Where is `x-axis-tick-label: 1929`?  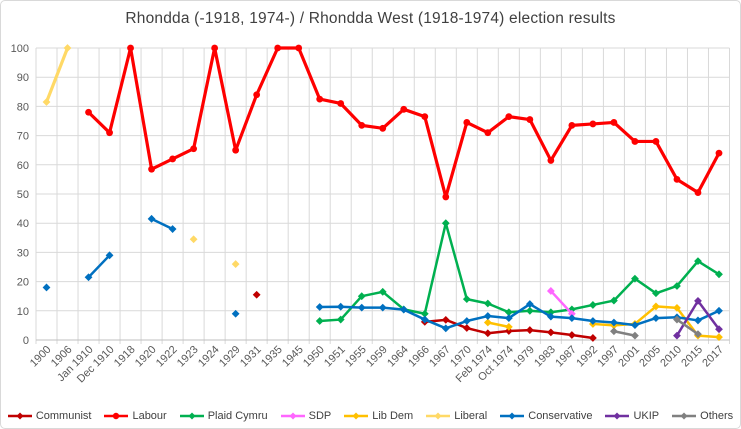
x-axis-tick-label: 1929 is located at coordinates (230, 357).